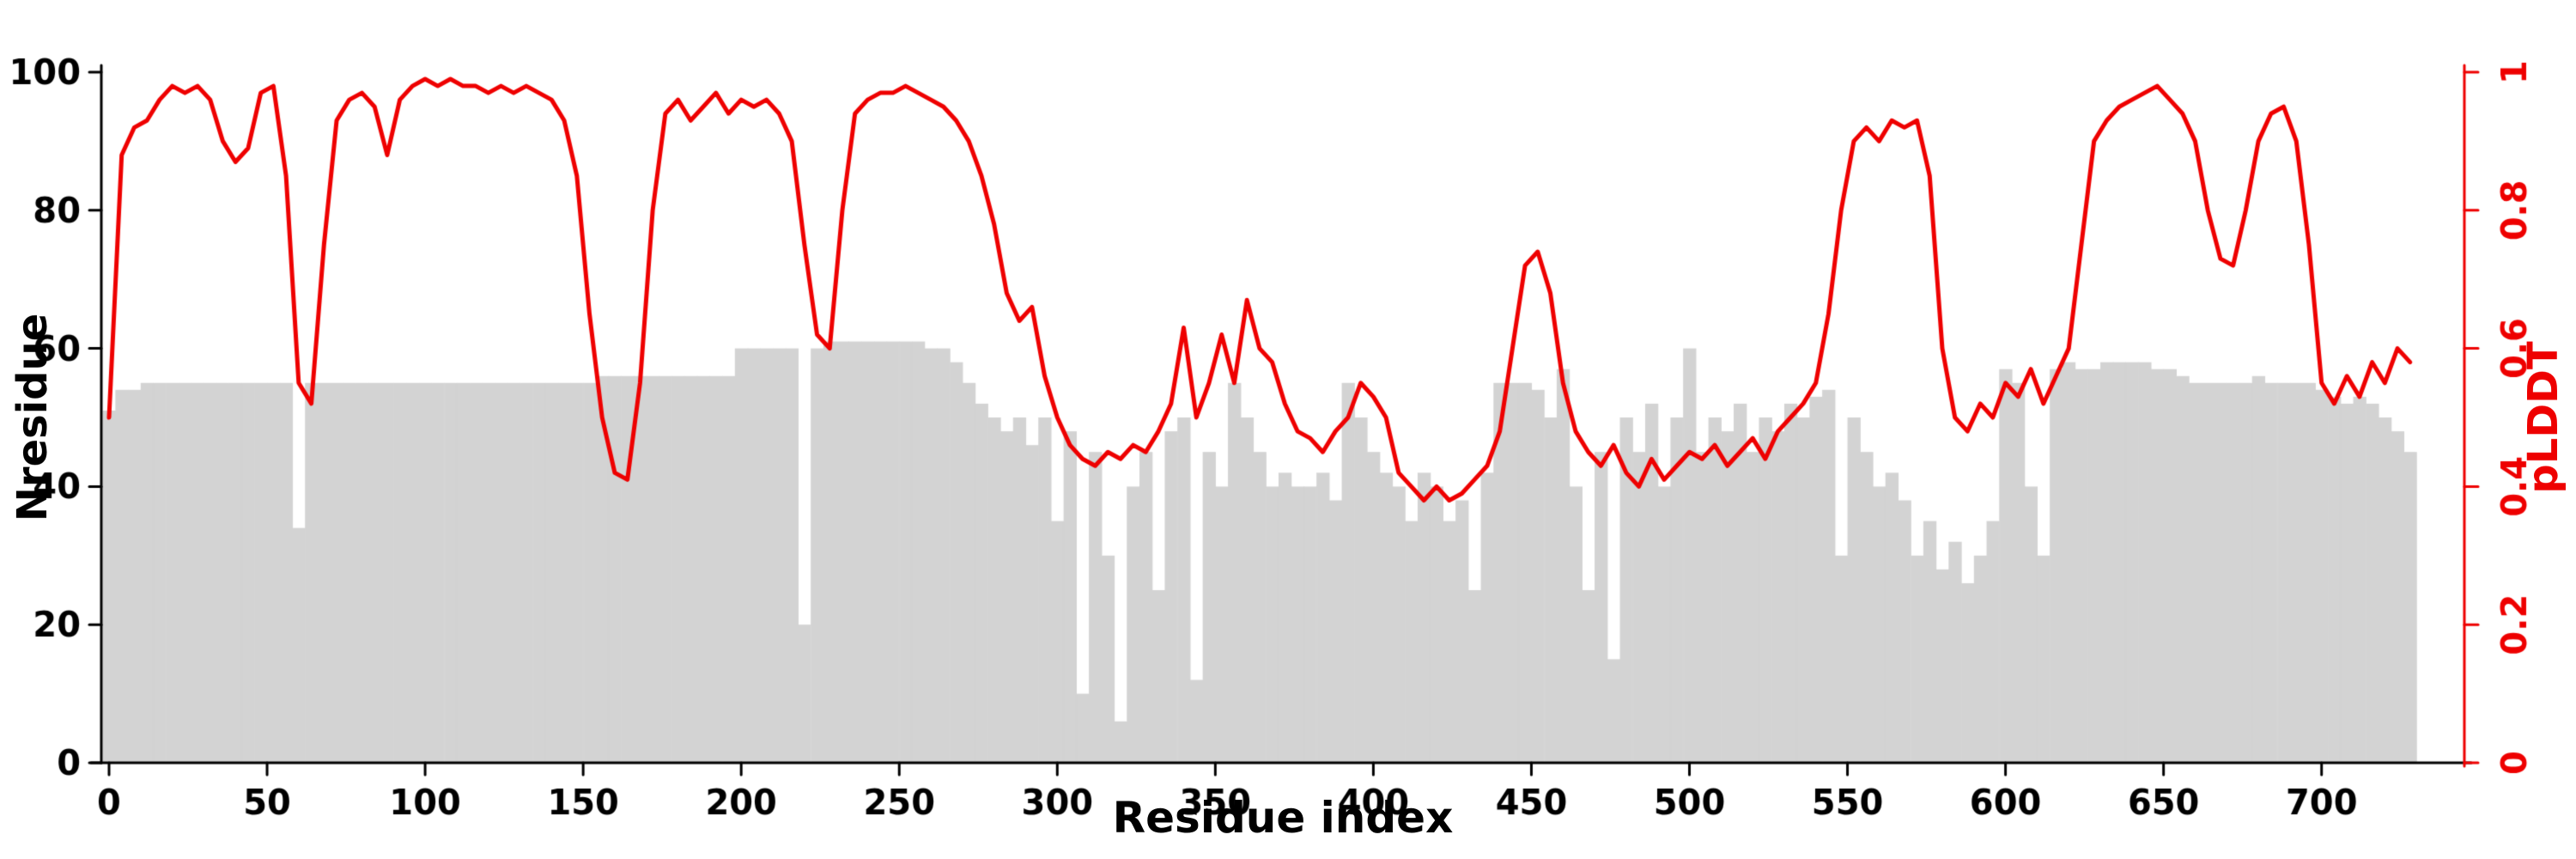 This screenshot has height=859, width=2576. What do you see at coordinates (1283, 818) in the screenshot?
I see `x-axis-label: Residue index` at bounding box center [1283, 818].